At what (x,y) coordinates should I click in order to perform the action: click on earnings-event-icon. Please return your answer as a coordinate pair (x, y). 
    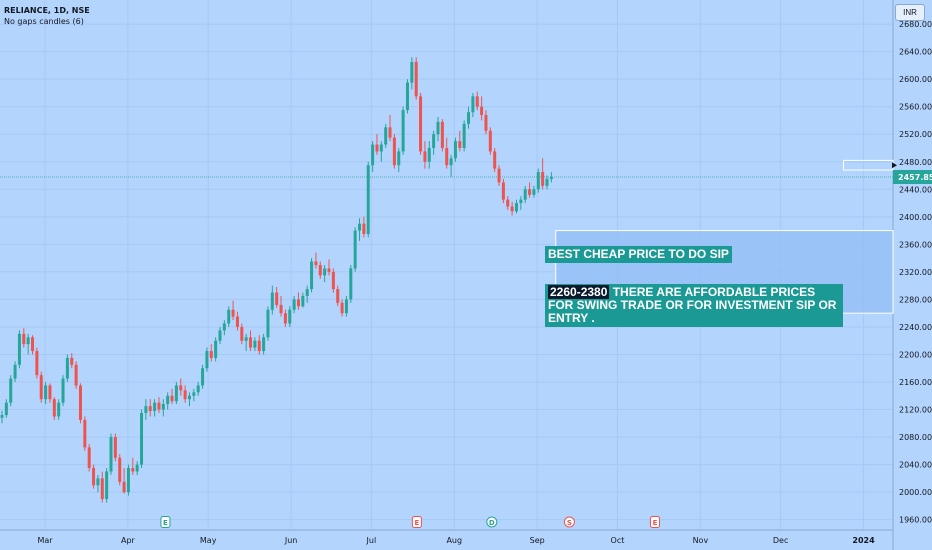
    Looking at the image, I should click on (165, 522).